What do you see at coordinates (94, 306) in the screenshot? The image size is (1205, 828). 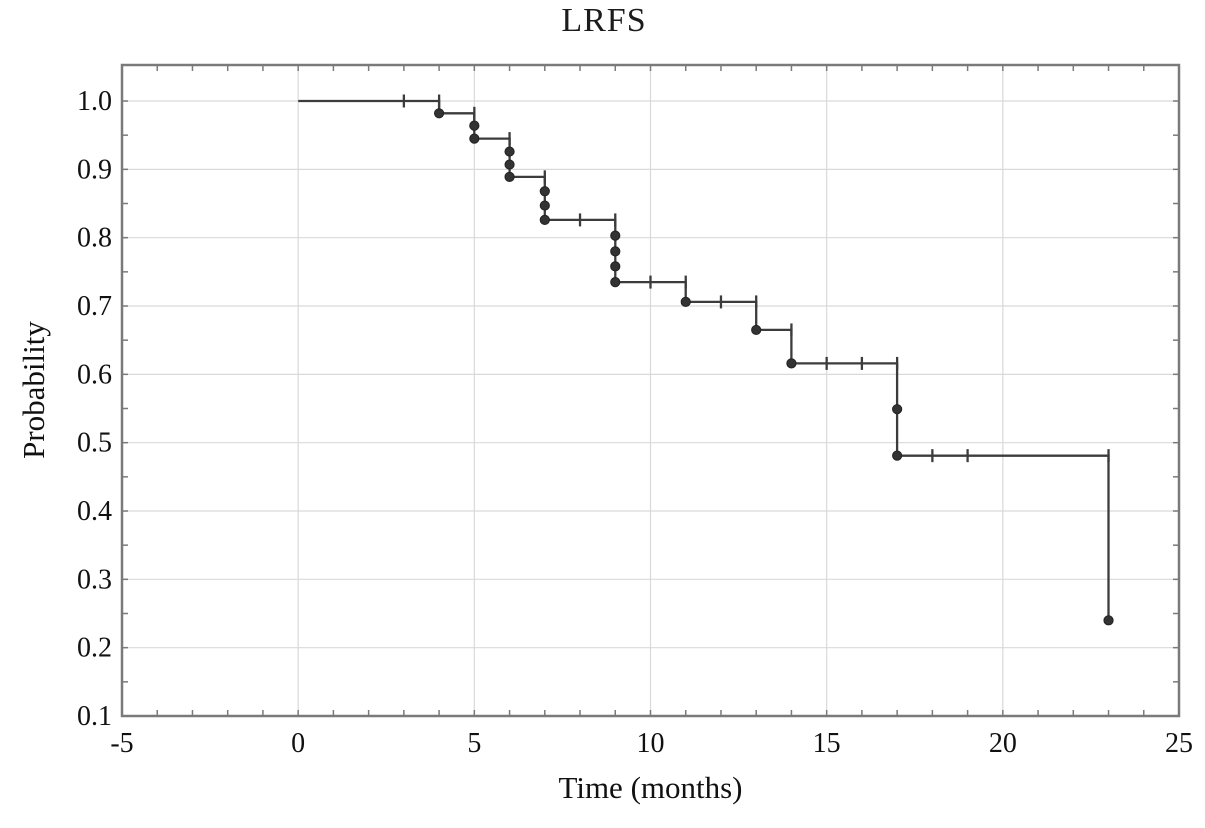 I see `y-tick-label: 0.7` at bounding box center [94, 306].